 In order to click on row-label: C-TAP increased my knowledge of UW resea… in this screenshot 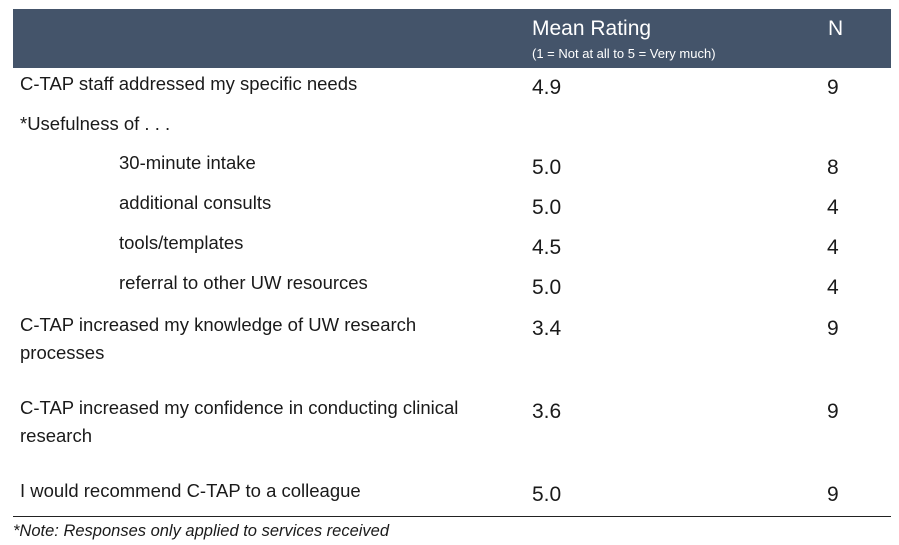, I will do `click(218, 338)`.